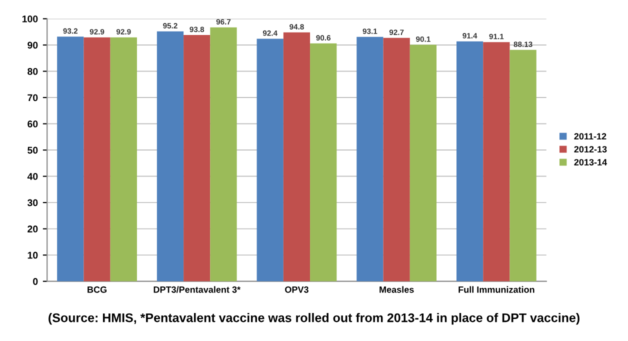  What do you see at coordinates (32, 176) in the screenshot?
I see `y-tick-label: 40` at bounding box center [32, 176].